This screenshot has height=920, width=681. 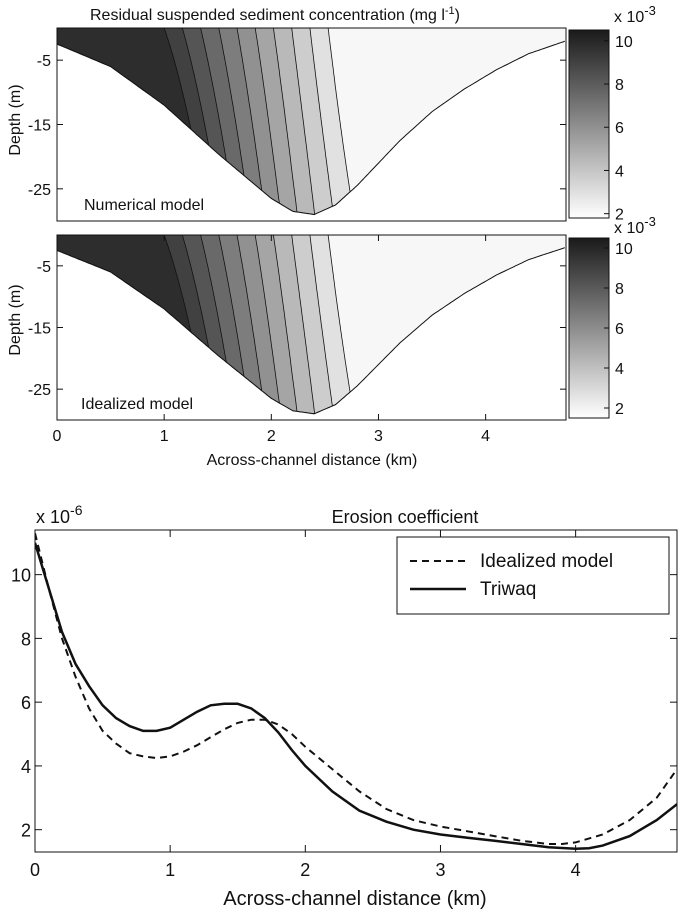 What do you see at coordinates (297, 126) in the screenshot?
I see `y-ticks-a: -5 -15 -25` at bounding box center [297, 126].